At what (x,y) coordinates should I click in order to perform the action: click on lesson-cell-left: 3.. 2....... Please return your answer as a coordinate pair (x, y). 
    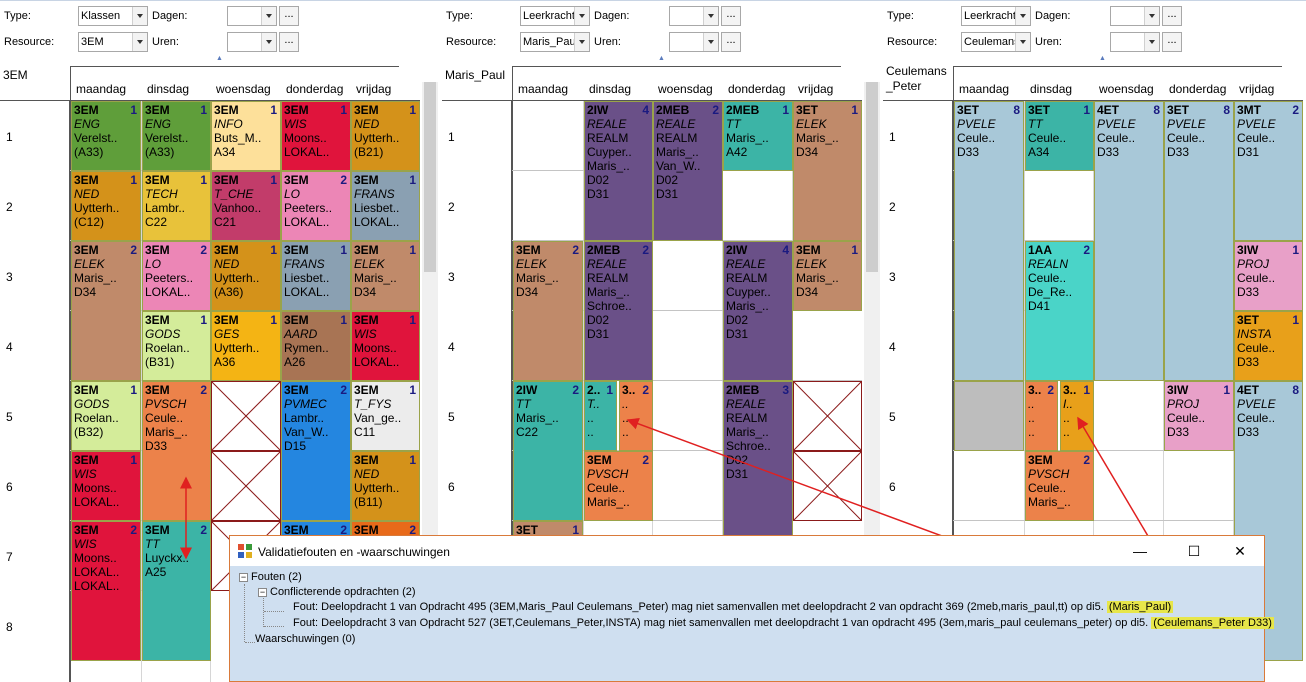
    Looking at the image, I should click on (1041, 416).